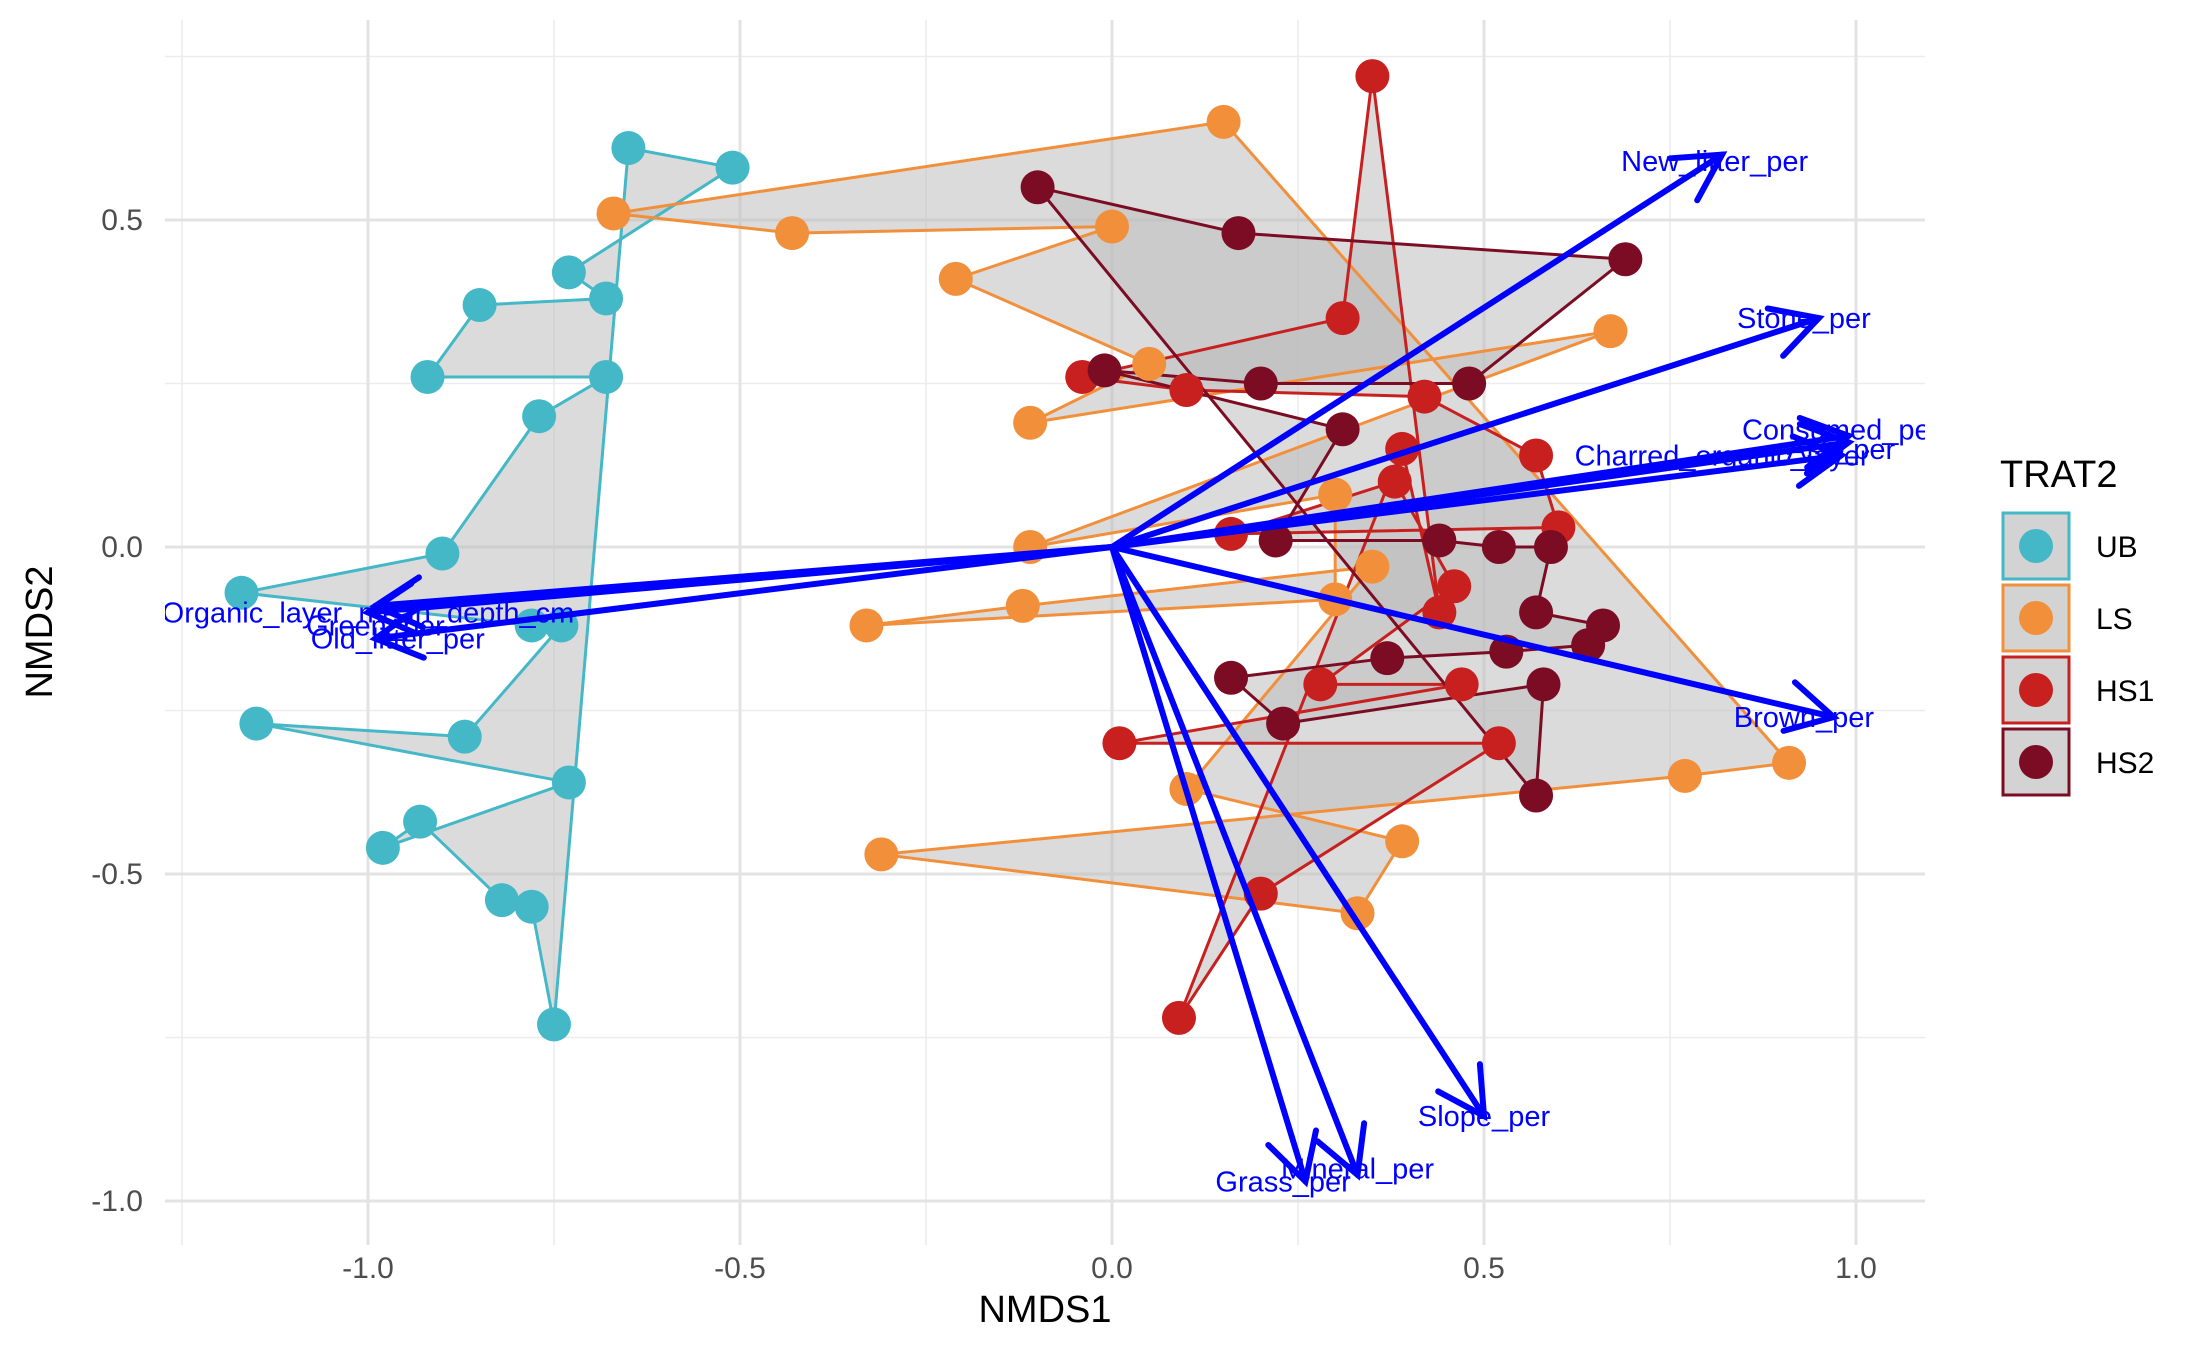  Describe the element at coordinates (375, 626) in the screenshot. I see `vector-label: Green_per` at that location.